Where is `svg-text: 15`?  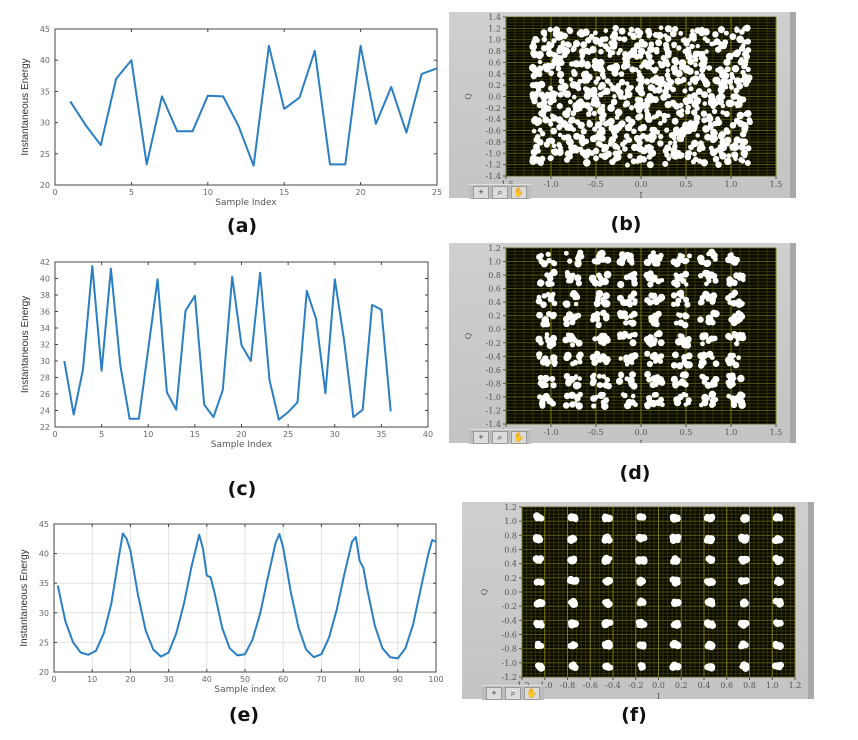 svg-text: 15 is located at coordinates (284, 192).